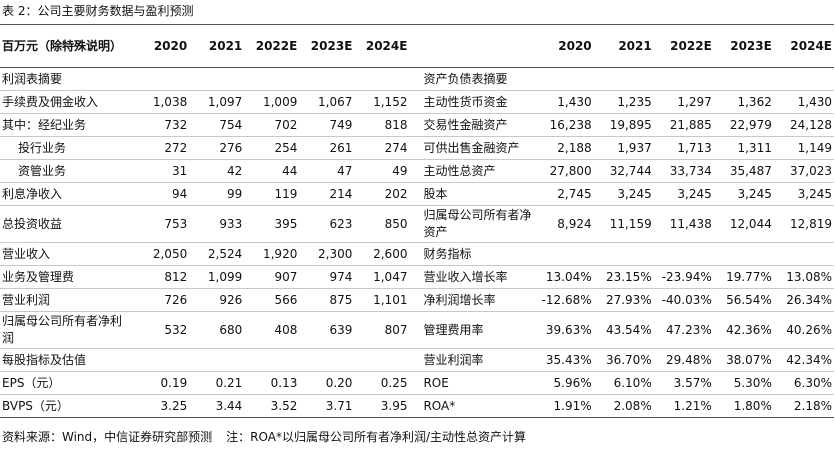 The width and height of the screenshot is (835, 456). I want to click on value-cell: 23.15%, so click(623, 277).